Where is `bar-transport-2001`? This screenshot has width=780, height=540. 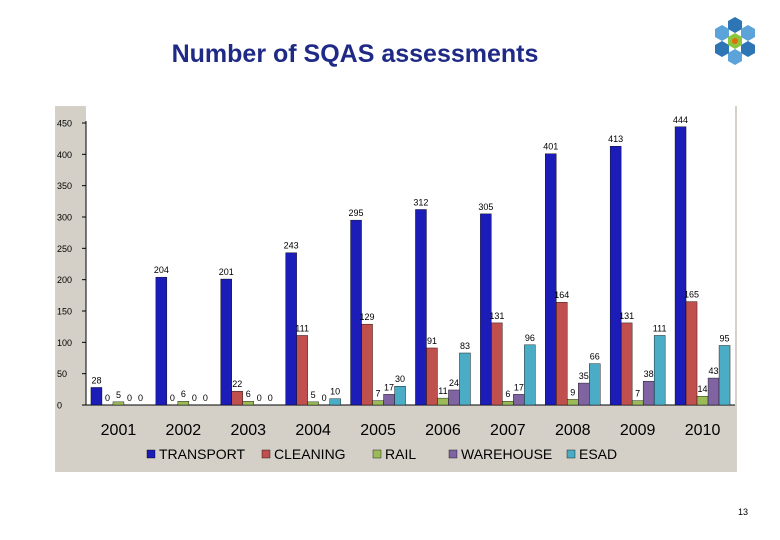
bar-transport-2001 is located at coordinates (96, 396).